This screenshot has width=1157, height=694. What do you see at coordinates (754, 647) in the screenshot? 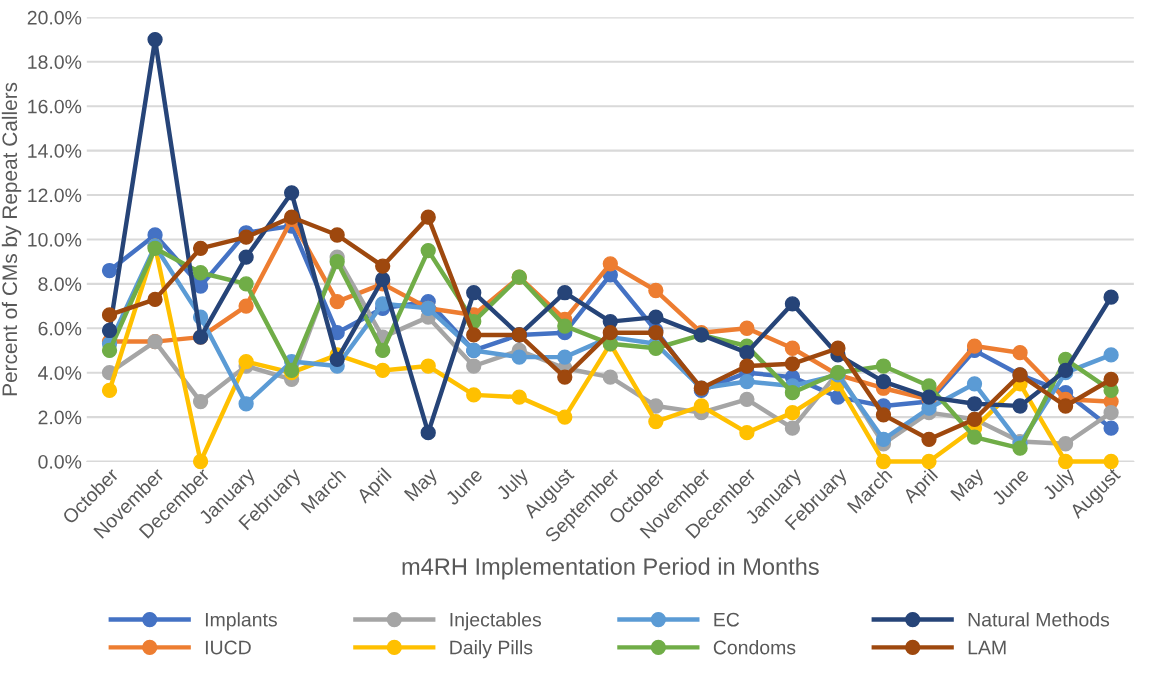
I see `legend-label: Condoms` at bounding box center [754, 647].